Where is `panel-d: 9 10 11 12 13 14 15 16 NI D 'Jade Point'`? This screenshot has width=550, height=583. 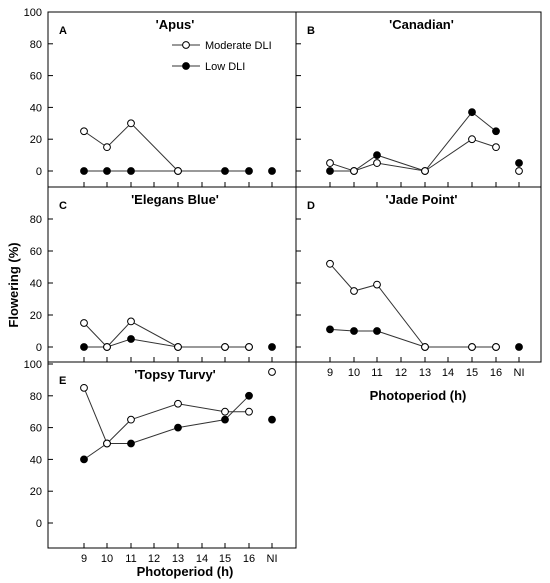
panel-d: 9 10 11 12 13 14 15 16 NI D 'Jade Point' is located at coordinates (418, 282).